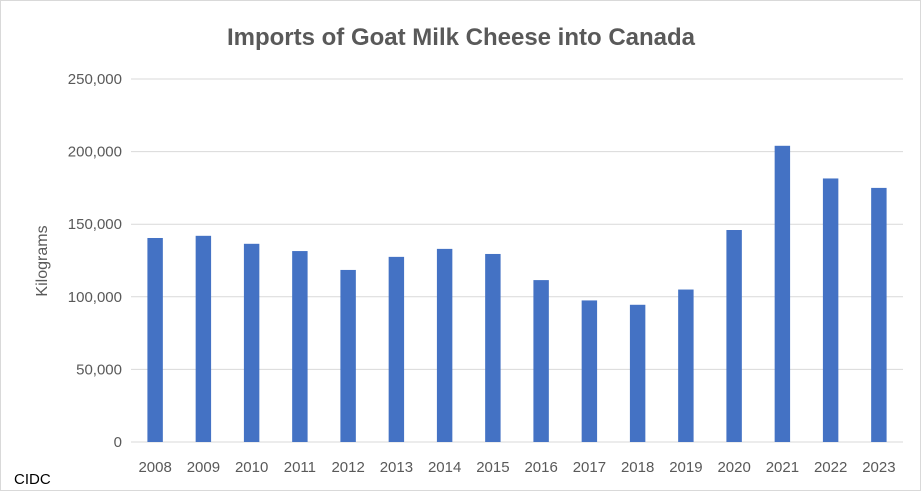 Image resolution: width=921 pixels, height=491 pixels. Describe the element at coordinates (348, 355) in the screenshot. I see `bar-2012` at that location.